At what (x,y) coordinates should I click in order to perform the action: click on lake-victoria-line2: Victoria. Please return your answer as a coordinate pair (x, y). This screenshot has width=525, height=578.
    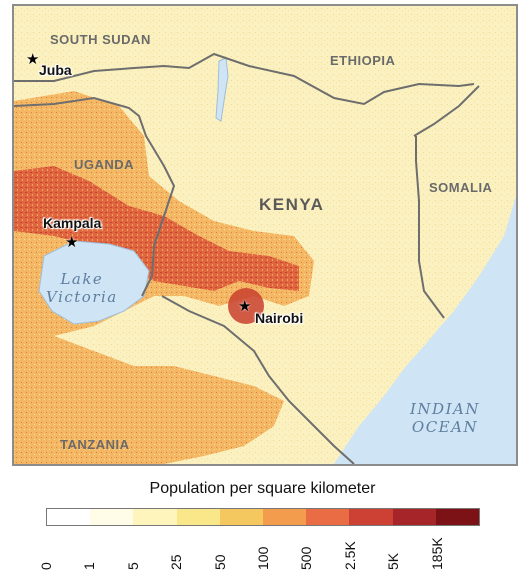
    Looking at the image, I should click on (82, 297).